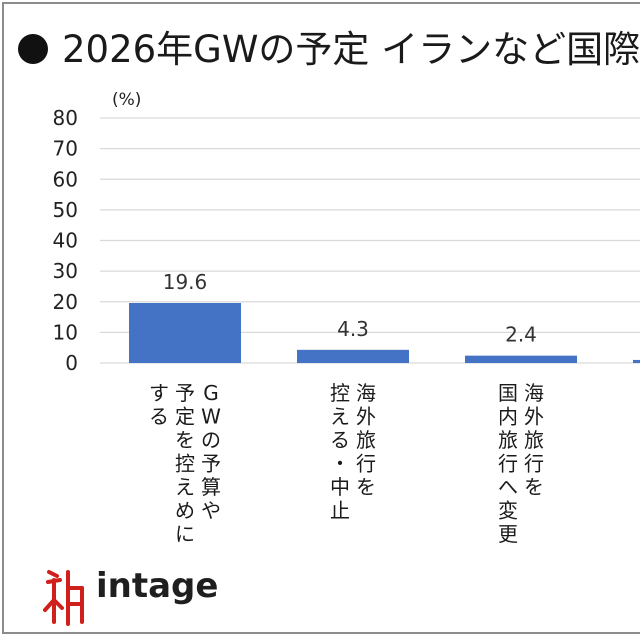 This screenshot has width=640, height=640. I want to click on x-category-label: 控える・中止, so click(340, 452).